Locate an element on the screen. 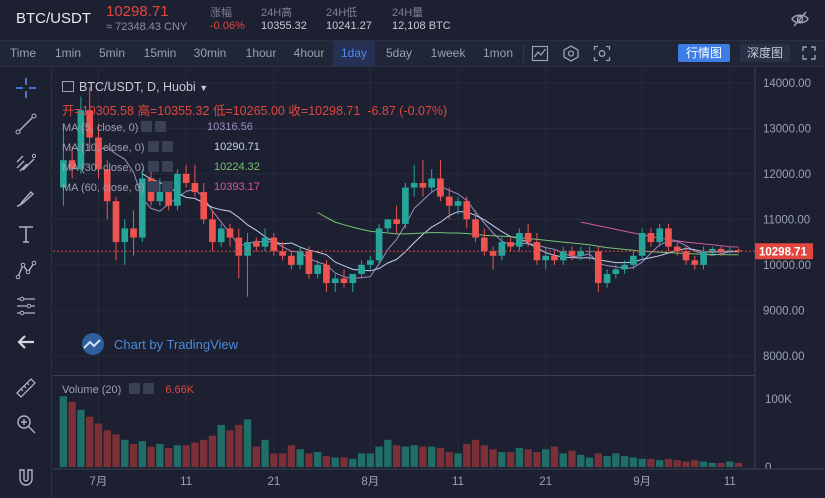 The width and height of the screenshot is (825, 498). brush-icon is located at coordinates (26, 198).